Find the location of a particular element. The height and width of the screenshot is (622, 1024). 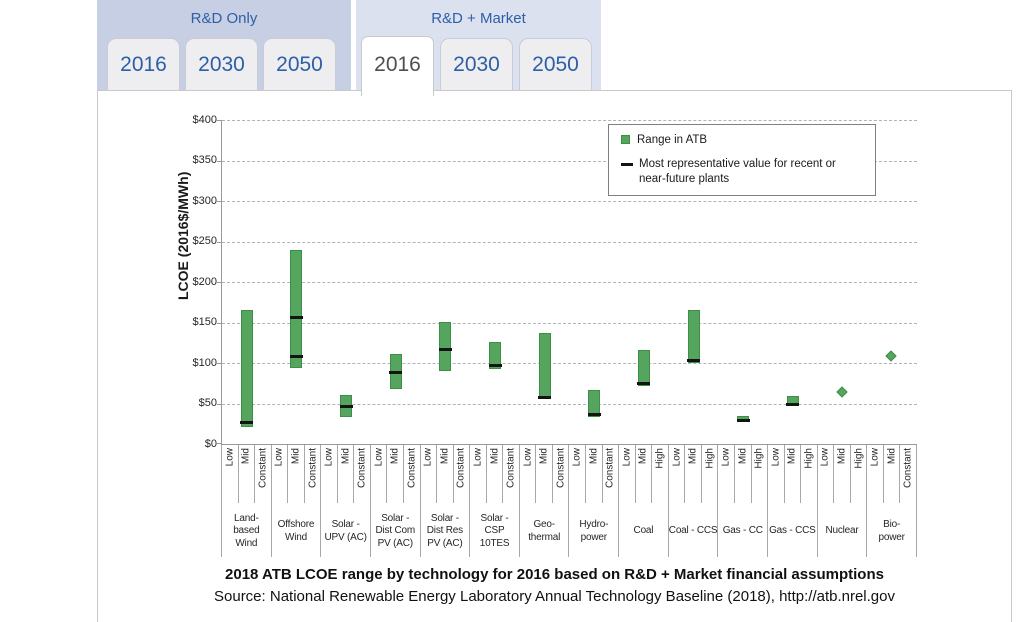

tab-rd-market-2050: 2050 is located at coordinates (555, 64).